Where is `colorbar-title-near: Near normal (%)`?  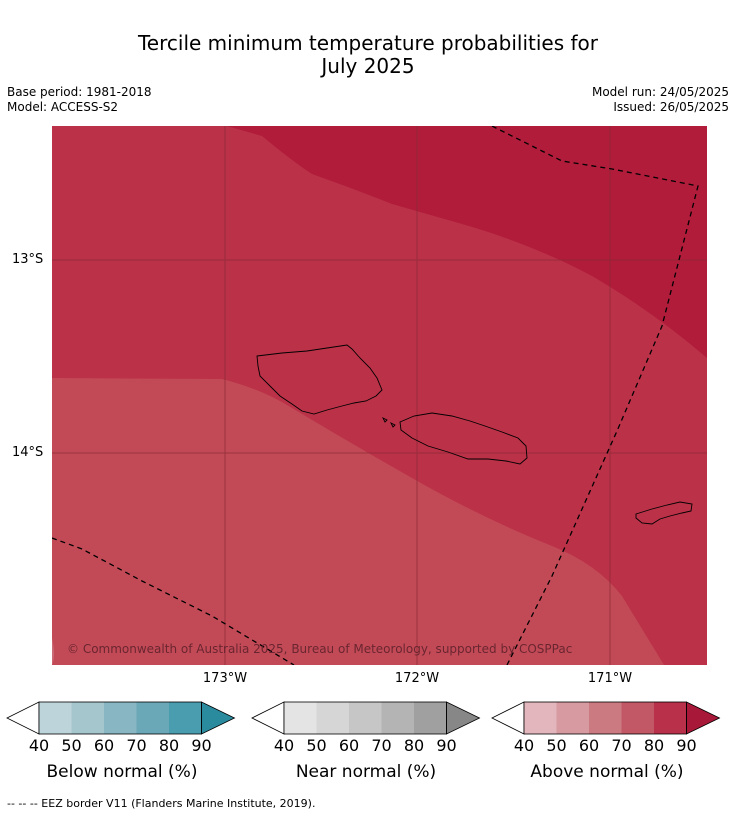
colorbar-title-near: Near normal (%) is located at coordinates (366, 772).